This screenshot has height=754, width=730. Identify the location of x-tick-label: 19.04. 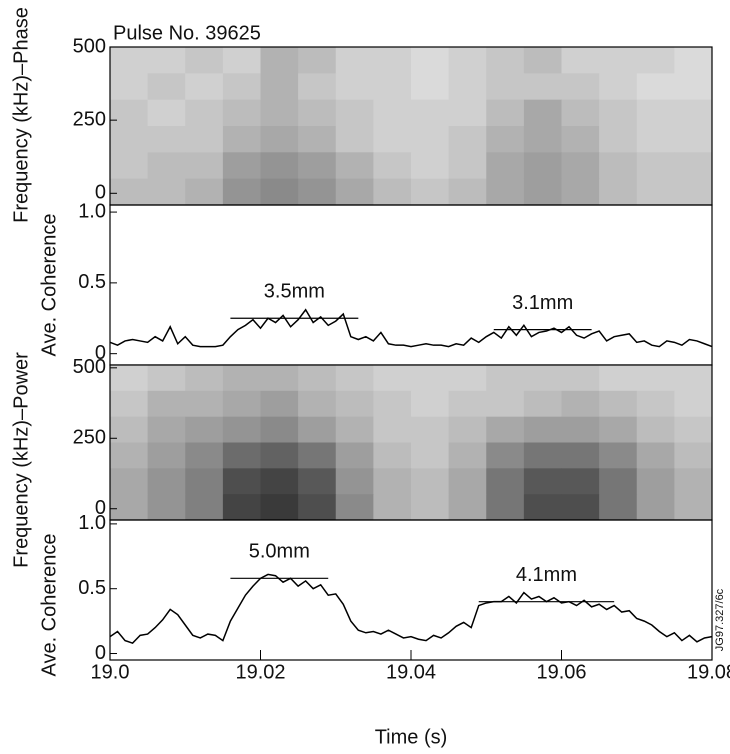
(411, 672).